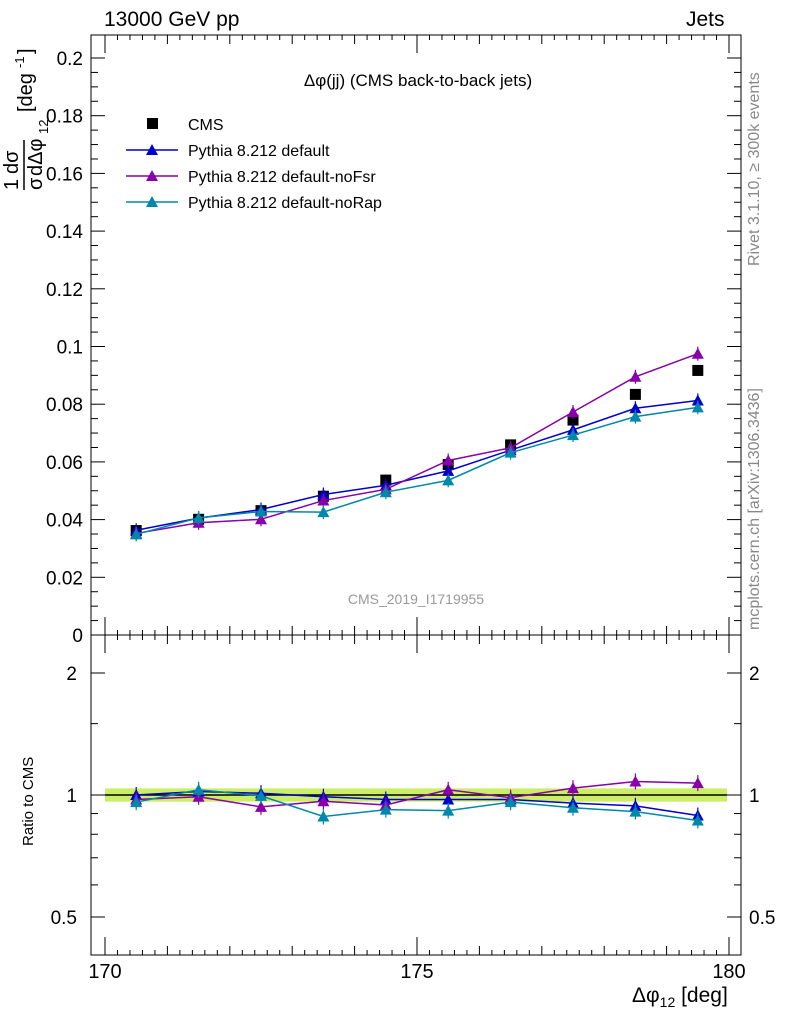  Describe the element at coordinates (416, 599) in the screenshot. I see `analysis-watermark: CMS_2019_I1719955` at that location.